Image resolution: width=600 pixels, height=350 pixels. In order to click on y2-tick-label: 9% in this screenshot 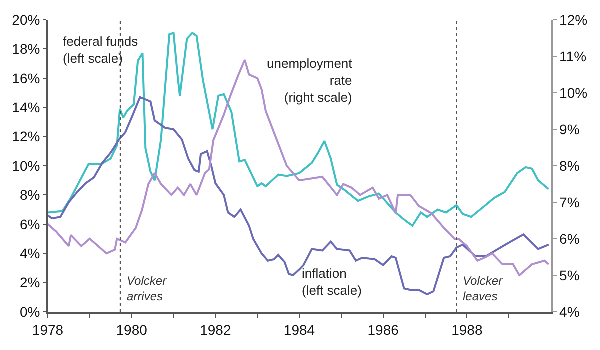, I will do `click(570, 129)`.